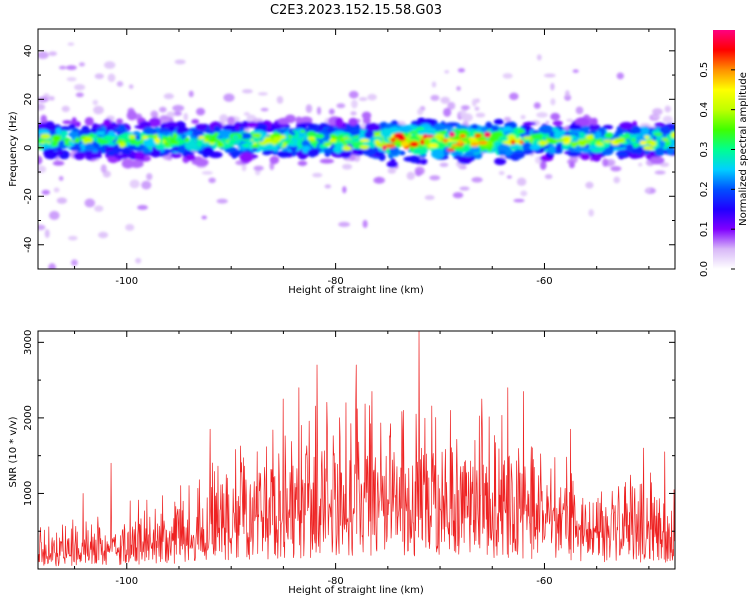 This screenshot has width=750, height=600. I want to click on colorbar-label: Normalized spectral amplitude, so click(743, 149).